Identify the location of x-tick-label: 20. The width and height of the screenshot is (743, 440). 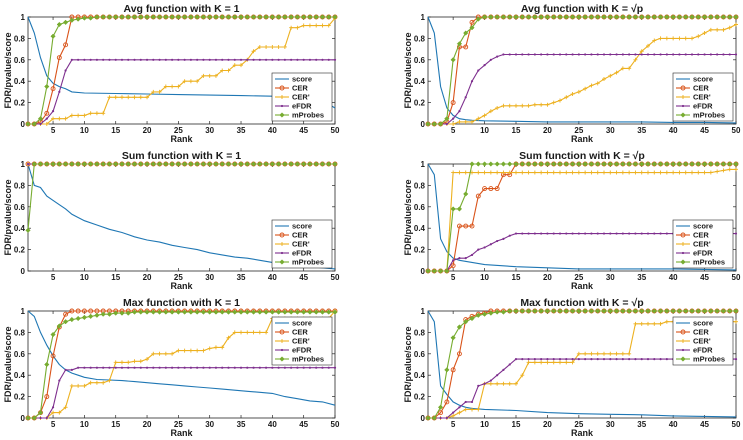
(147, 130).